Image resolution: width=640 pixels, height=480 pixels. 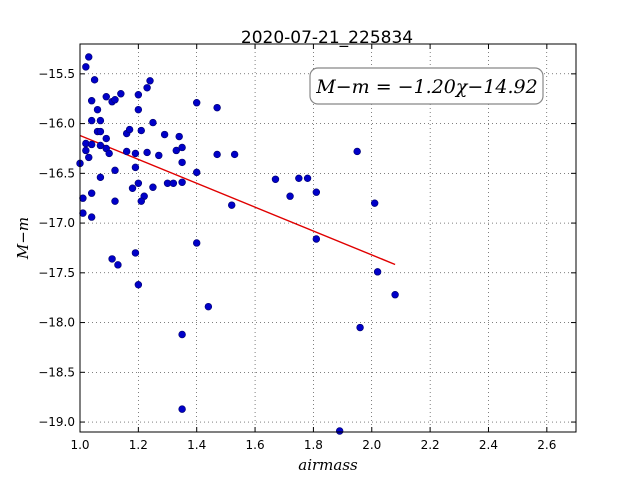 What do you see at coordinates (23, 238) in the screenshot?
I see `y-axis-label: M−m` at bounding box center [23, 238].